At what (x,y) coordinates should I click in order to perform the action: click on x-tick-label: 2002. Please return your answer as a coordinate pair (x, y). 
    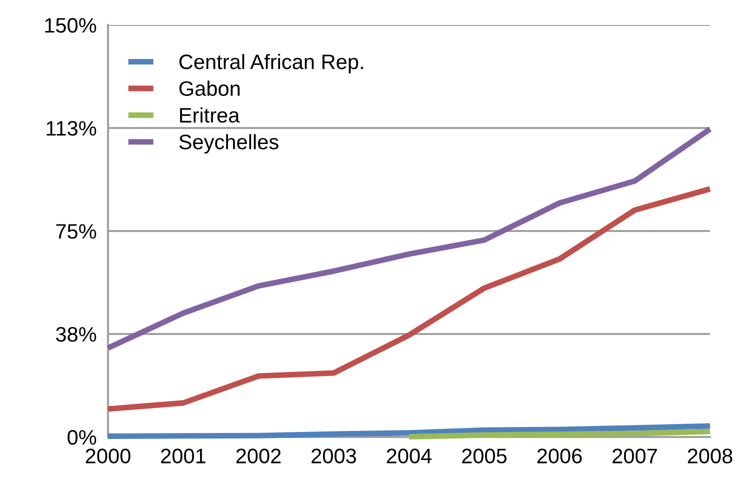
    Looking at the image, I should click on (258, 456).